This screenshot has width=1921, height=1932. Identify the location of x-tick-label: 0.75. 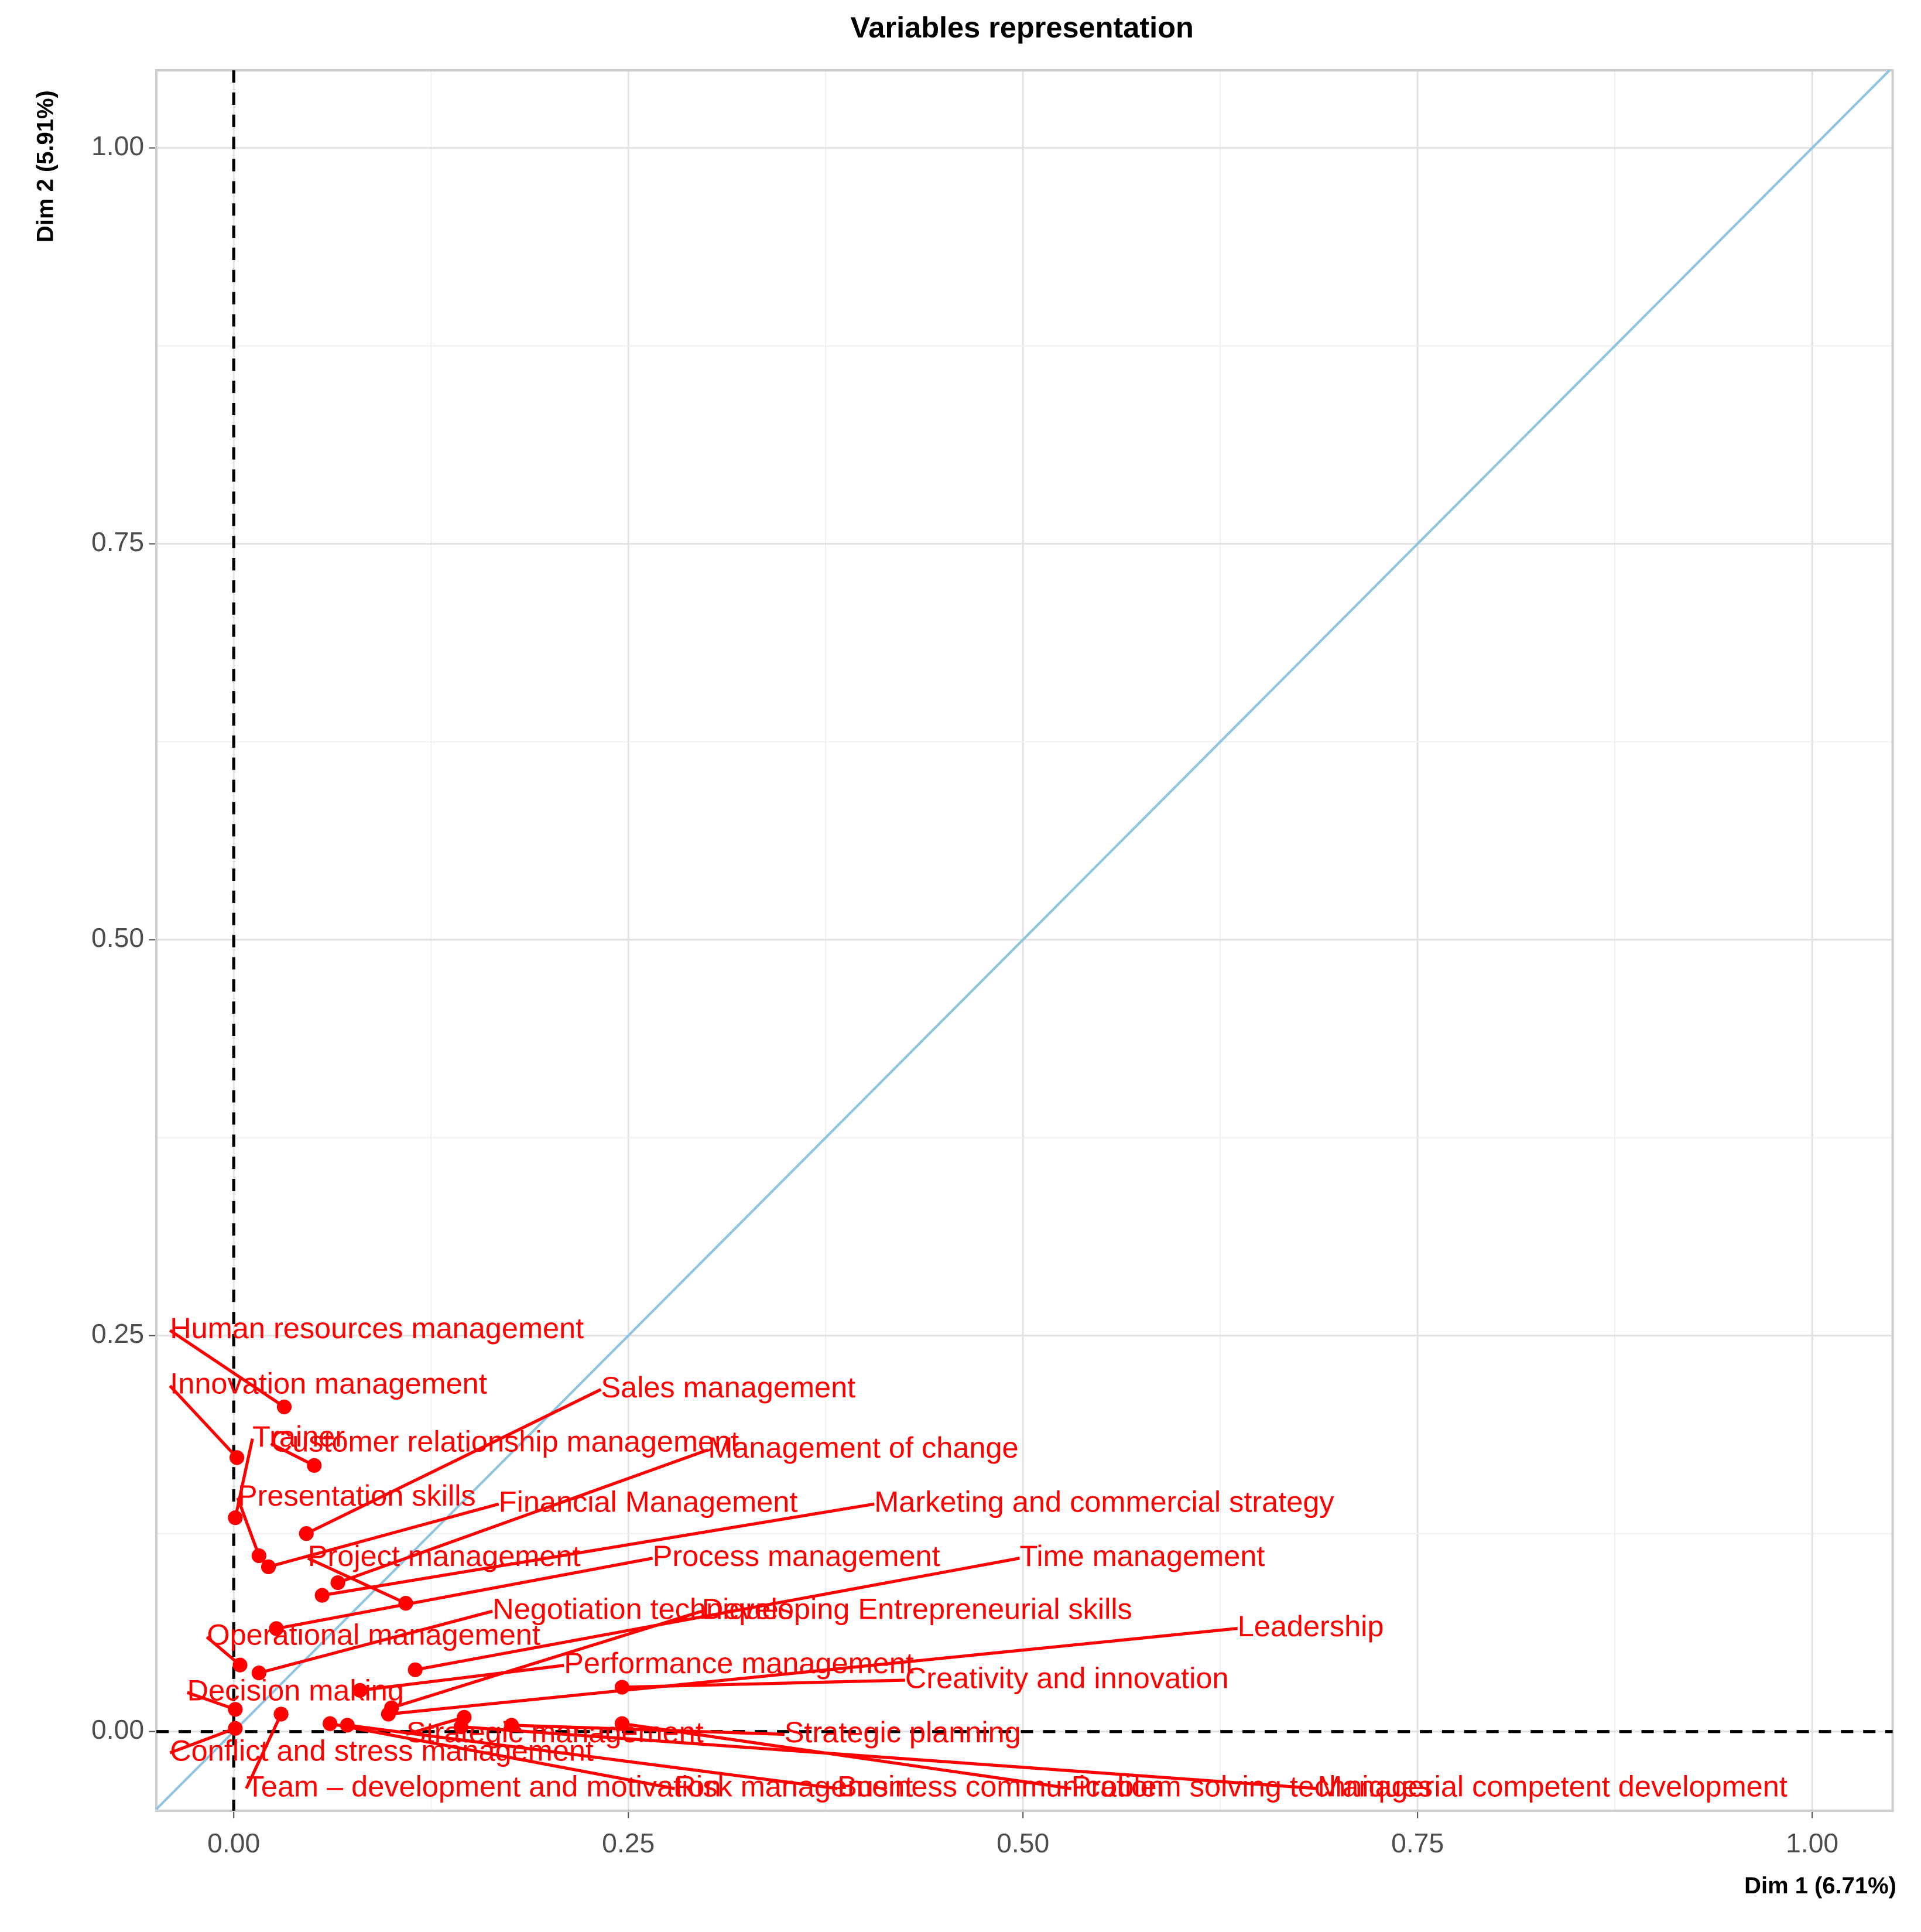
(1417, 1843).